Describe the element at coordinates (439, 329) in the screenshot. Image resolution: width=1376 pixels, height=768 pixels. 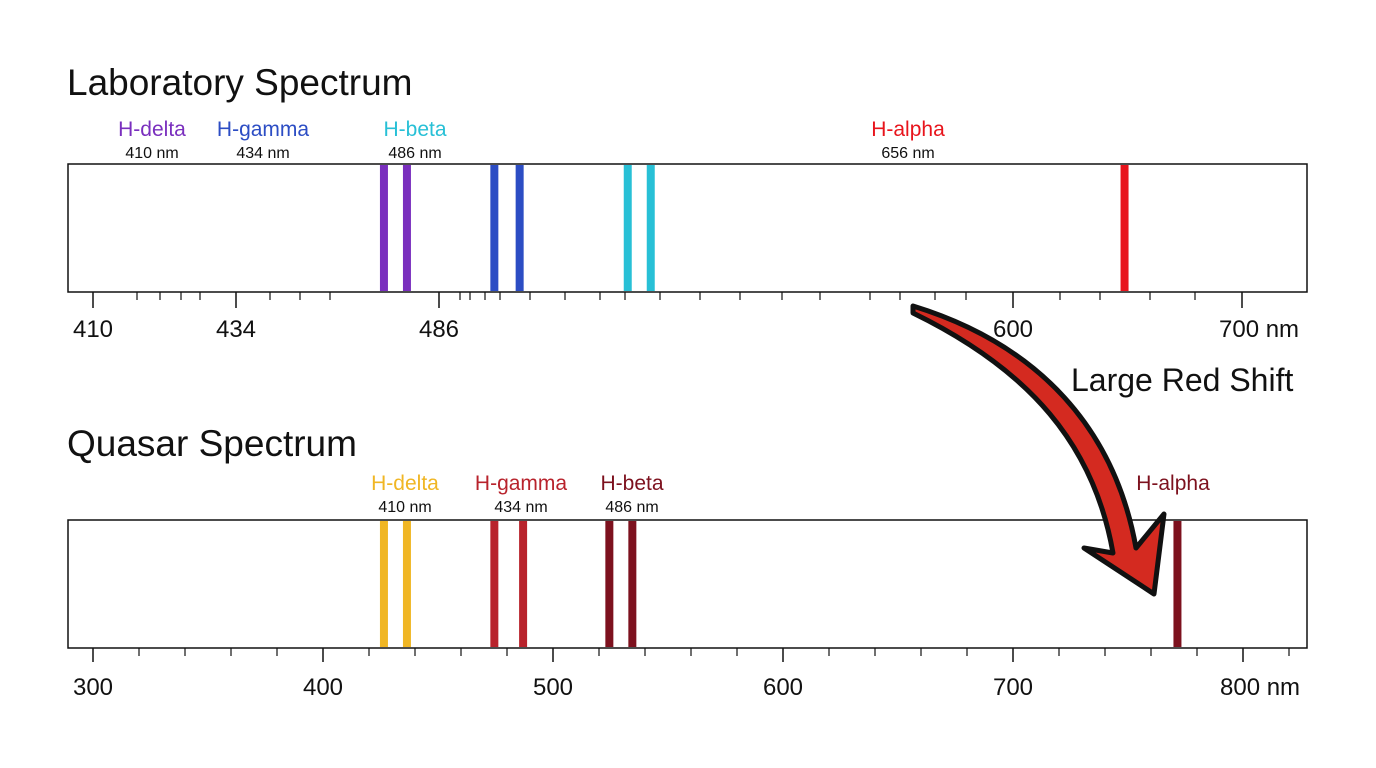
I see `lab-axis-tick-label: 486` at that location.